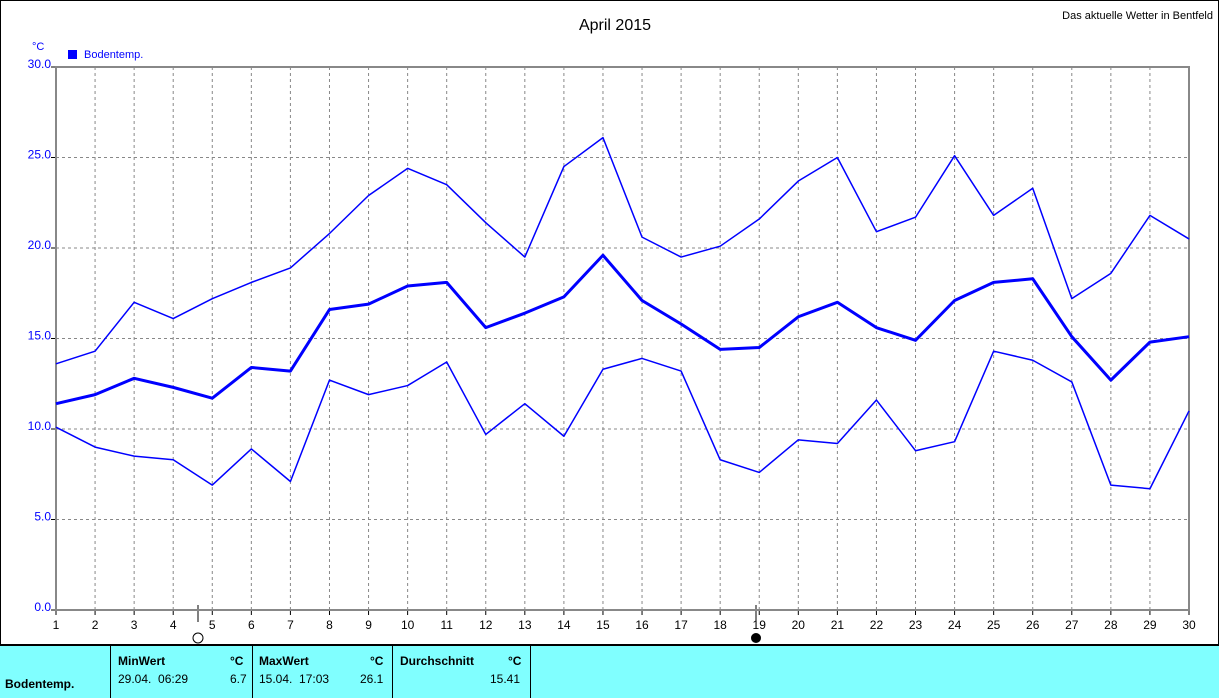 This screenshot has width=1219, height=698. What do you see at coordinates (38, 47) in the screenshot?
I see `y-axis-label: °C` at bounding box center [38, 47].